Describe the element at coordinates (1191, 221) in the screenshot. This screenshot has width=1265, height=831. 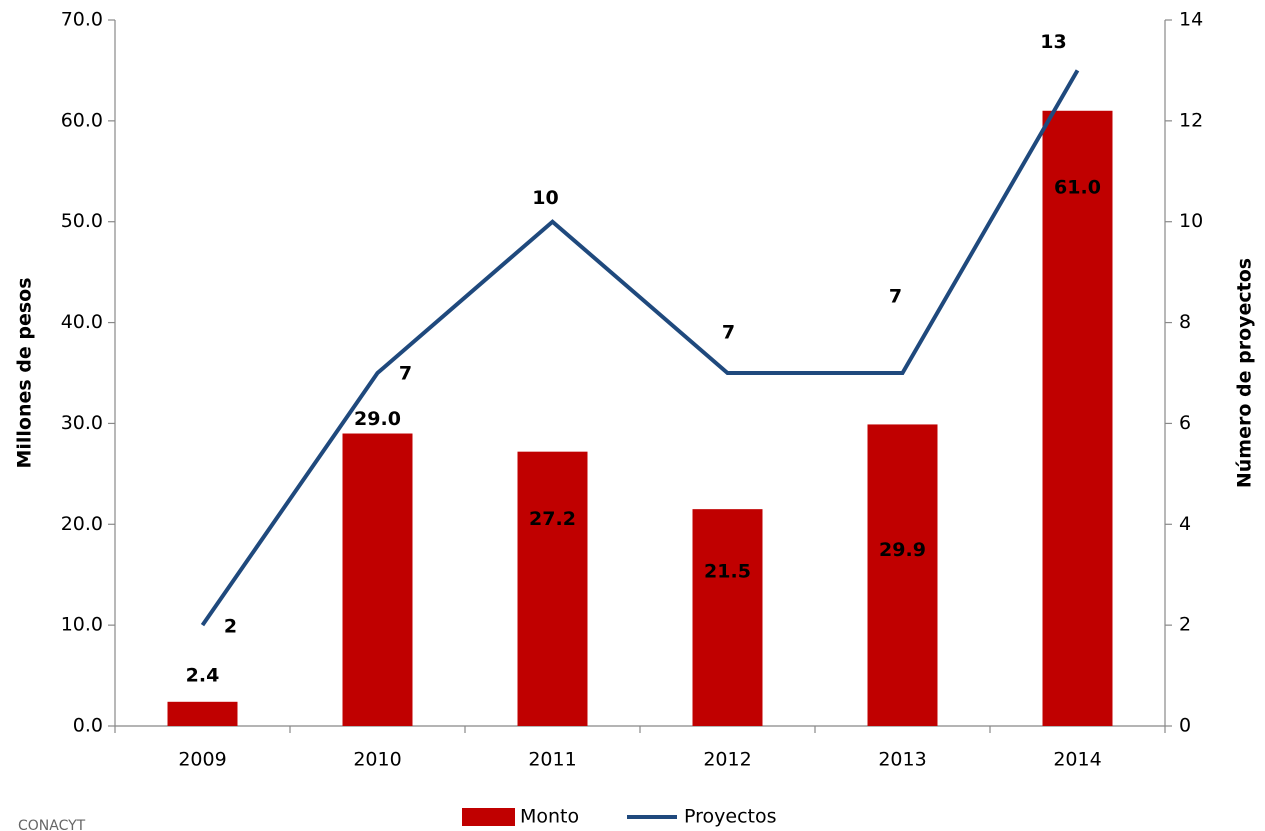
I see `y2-tick-label: 10` at that location.